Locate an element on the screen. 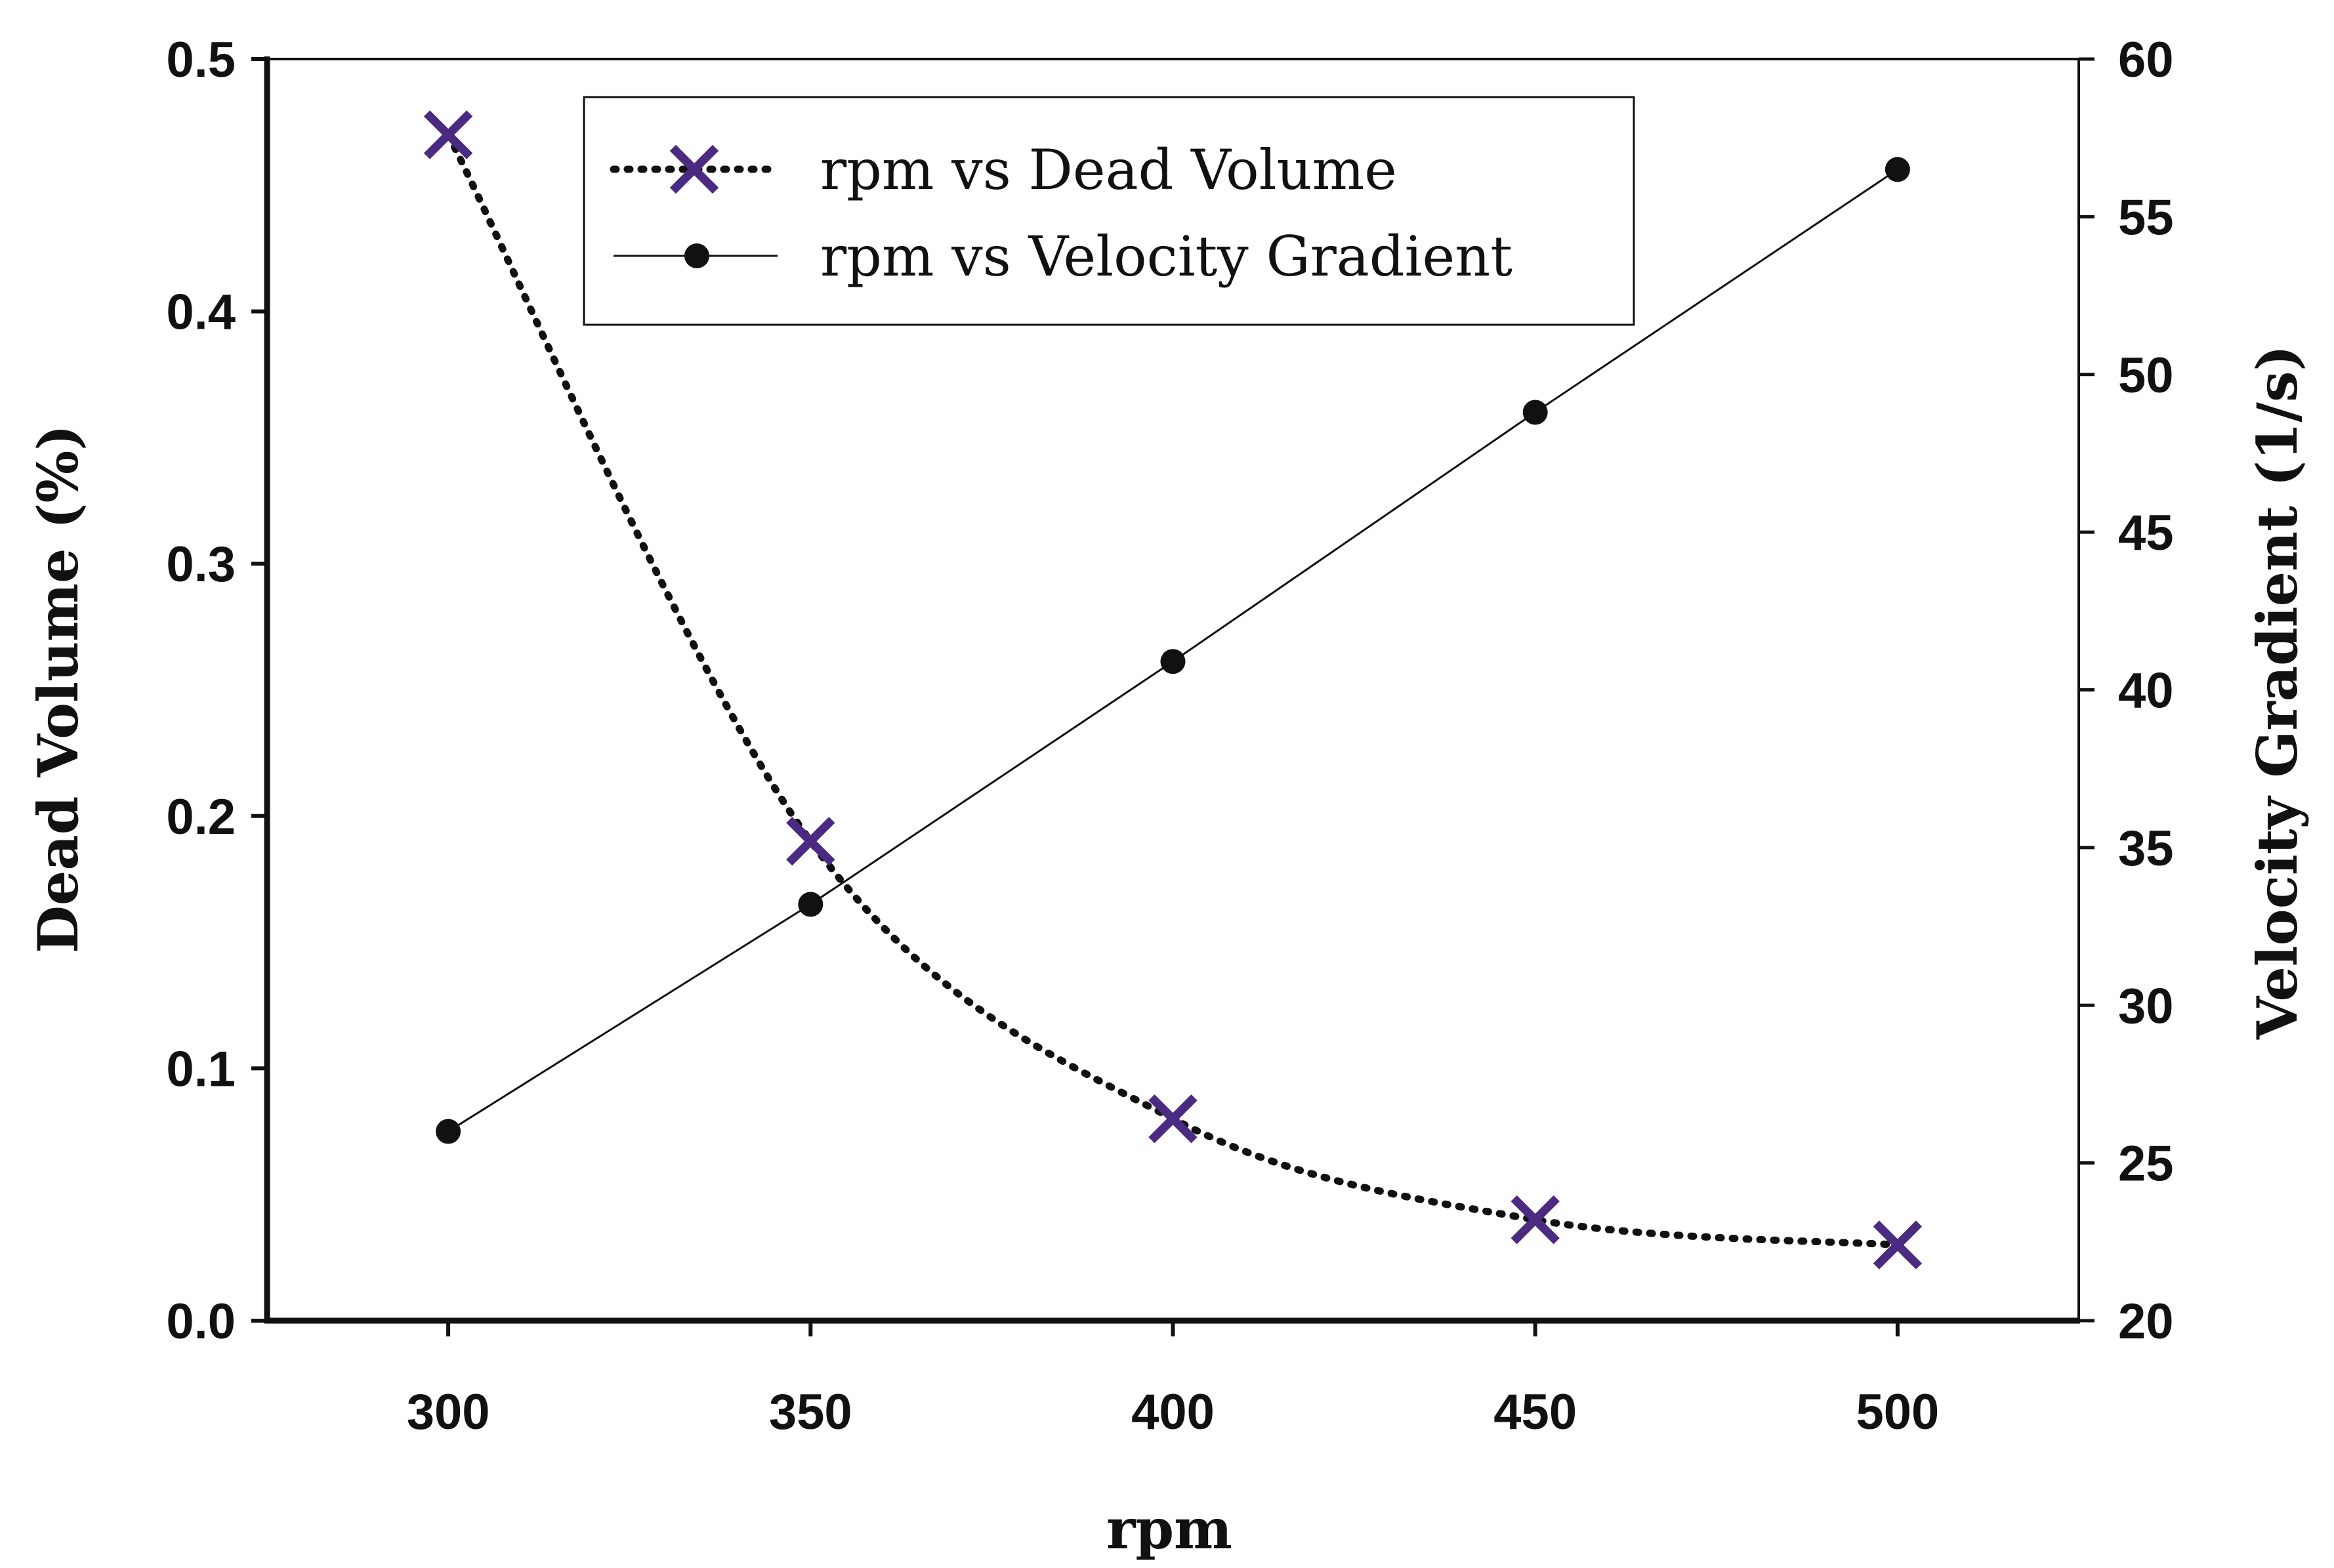 Image resolution: width=2334 pixels, height=1568 pixels. y-right-tick-label: 30 is located at coordinates (2146, 1006).